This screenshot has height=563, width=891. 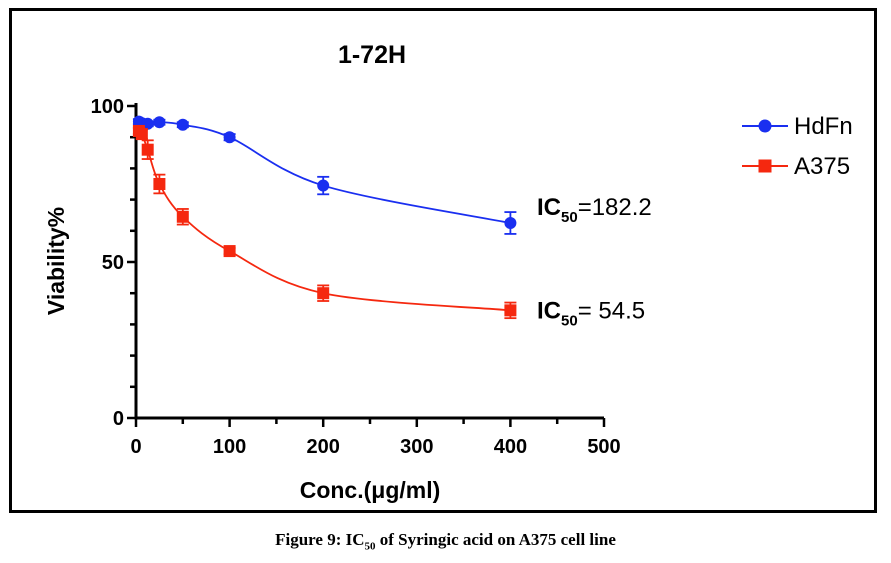 I want to click on x-tick-label: 0, so click(x=135, y=447).